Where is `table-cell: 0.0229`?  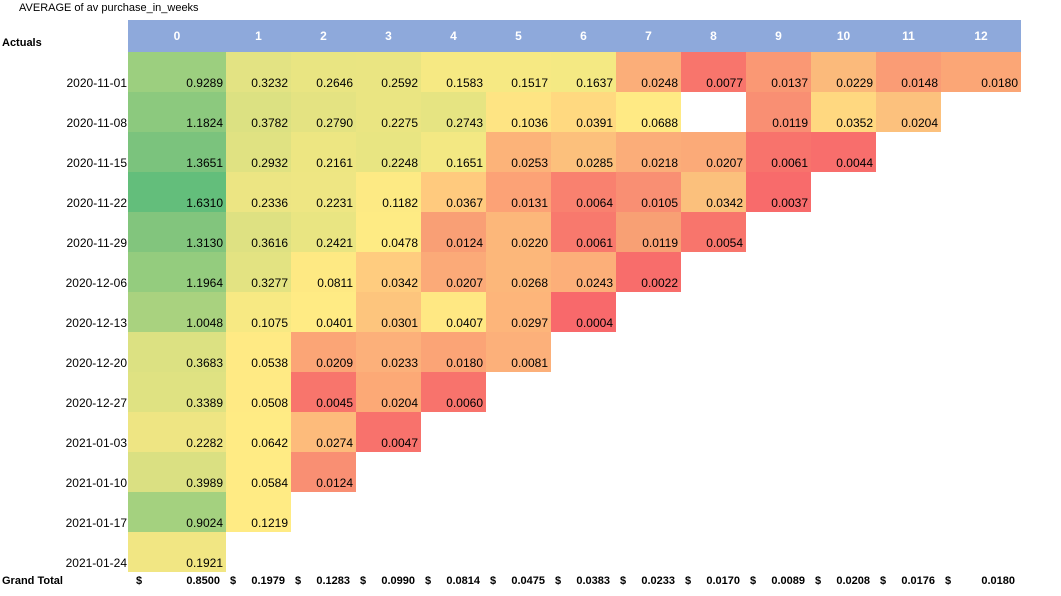
table-cell: 0.0229 is located at coordinates (843, 72).